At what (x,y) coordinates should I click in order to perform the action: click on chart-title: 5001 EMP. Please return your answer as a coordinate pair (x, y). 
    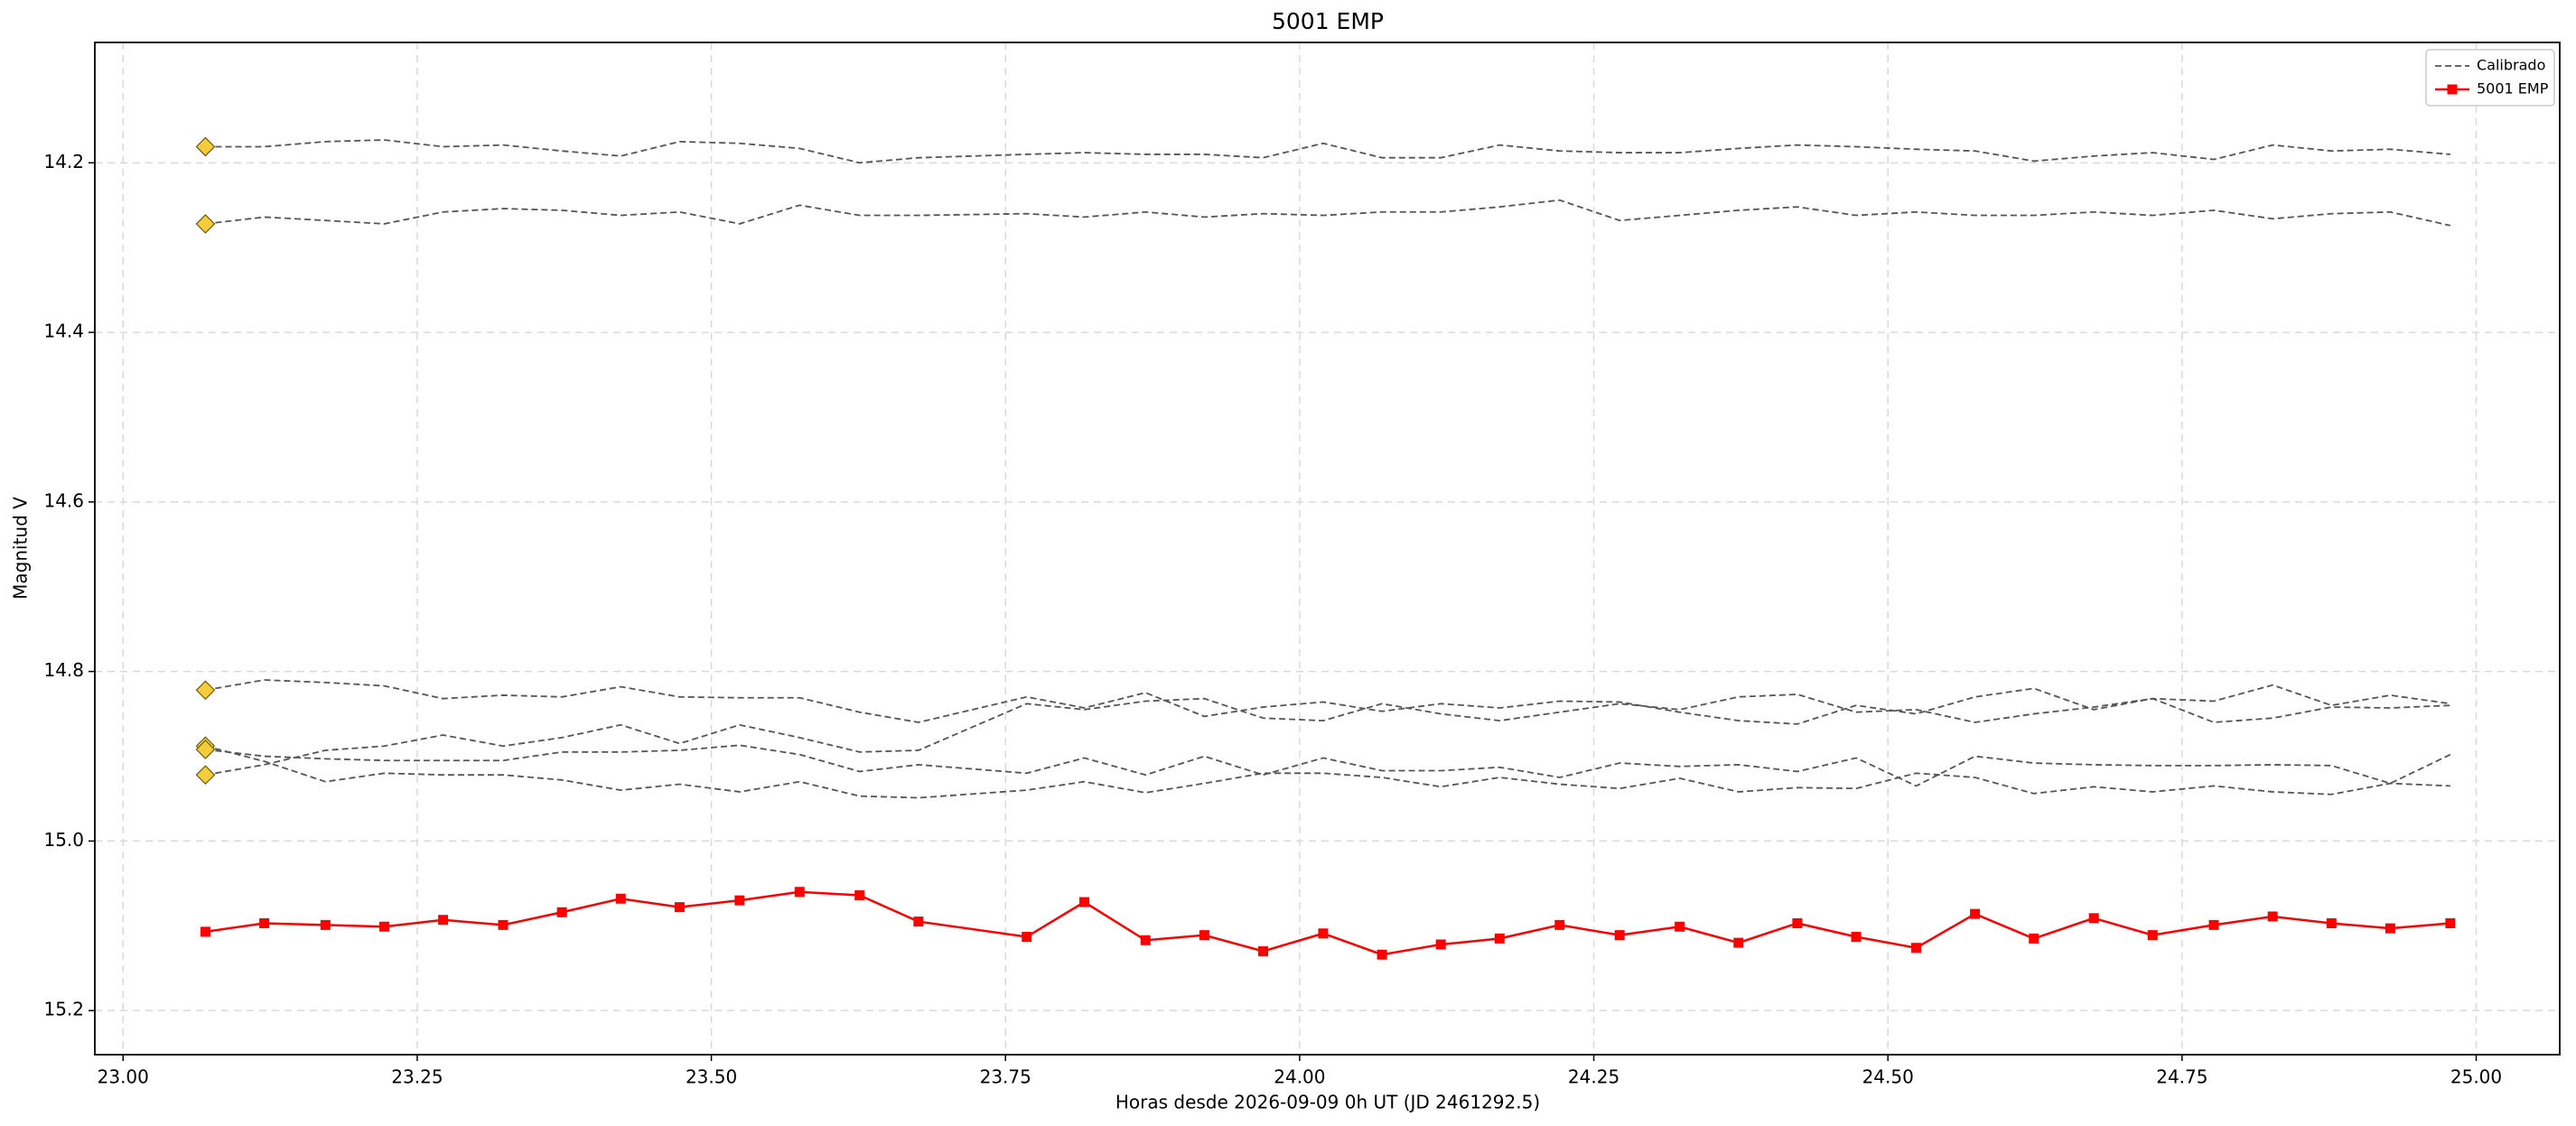
    Looking at the image, I should click on (1328, 21).